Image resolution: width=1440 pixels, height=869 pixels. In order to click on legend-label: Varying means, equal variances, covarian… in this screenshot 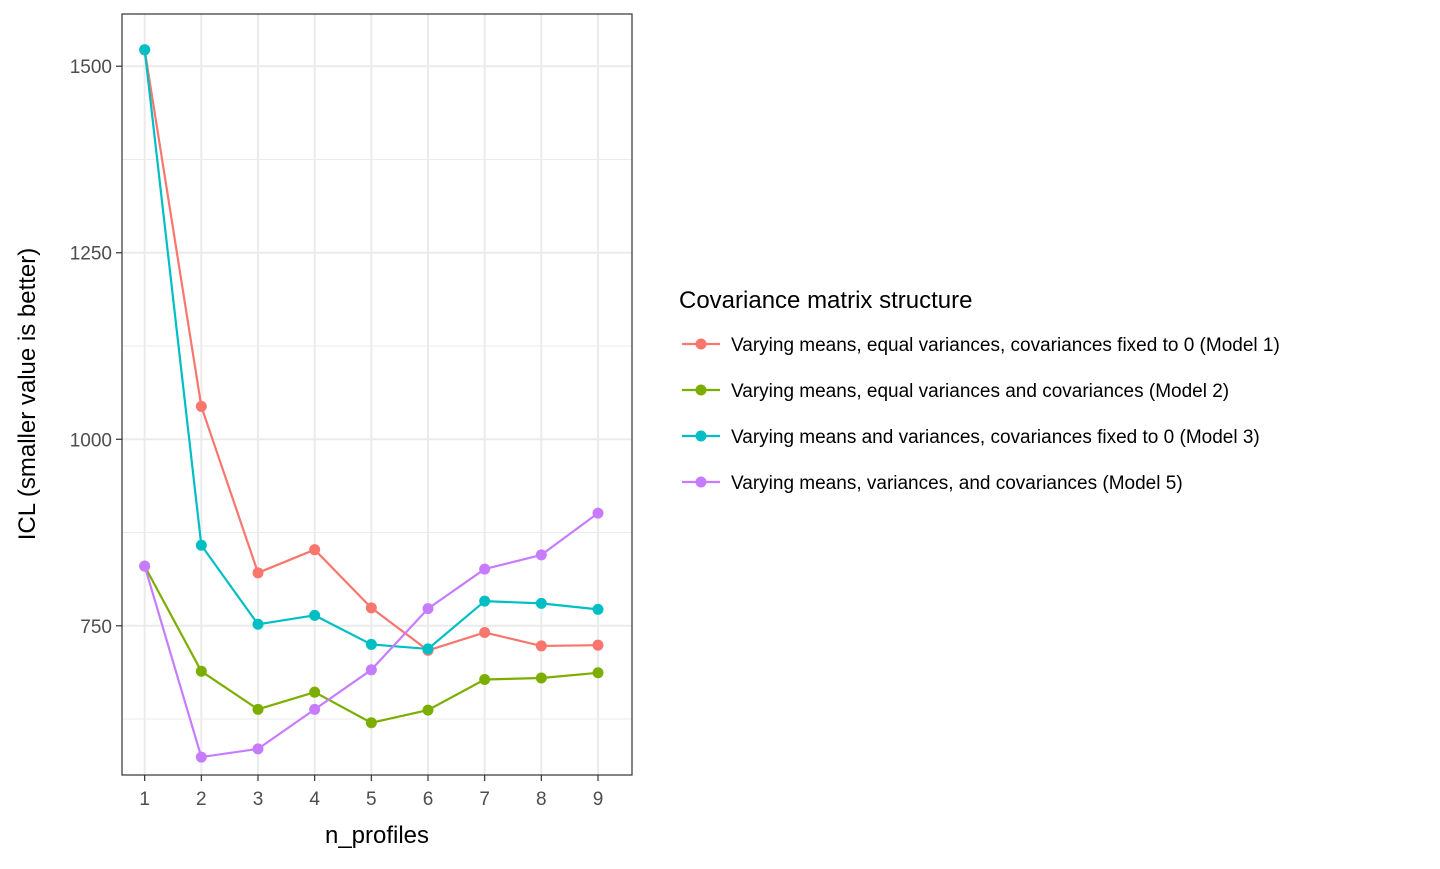, I will do `click(1005, 345)`.